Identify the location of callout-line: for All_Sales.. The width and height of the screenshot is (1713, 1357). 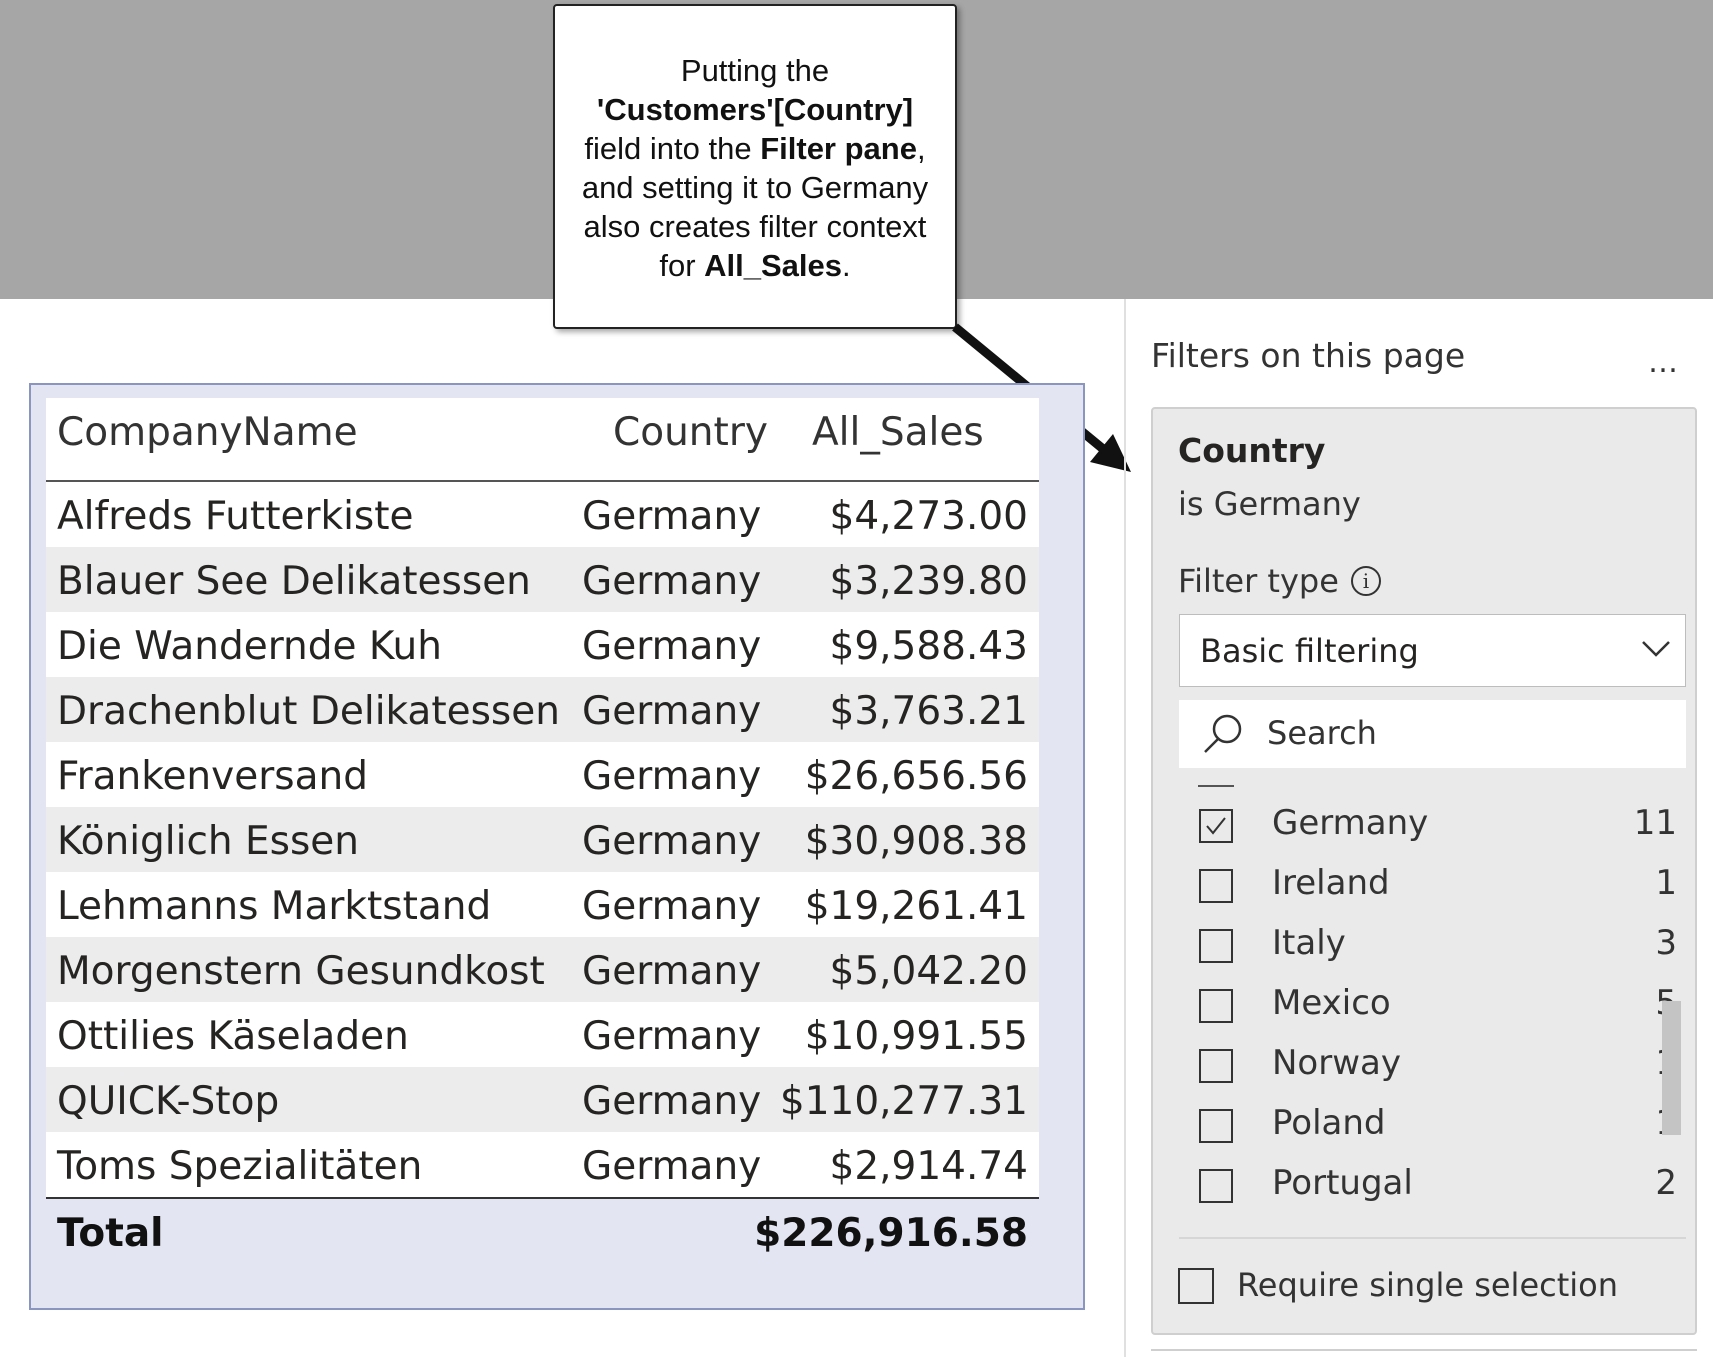
(755, 265).